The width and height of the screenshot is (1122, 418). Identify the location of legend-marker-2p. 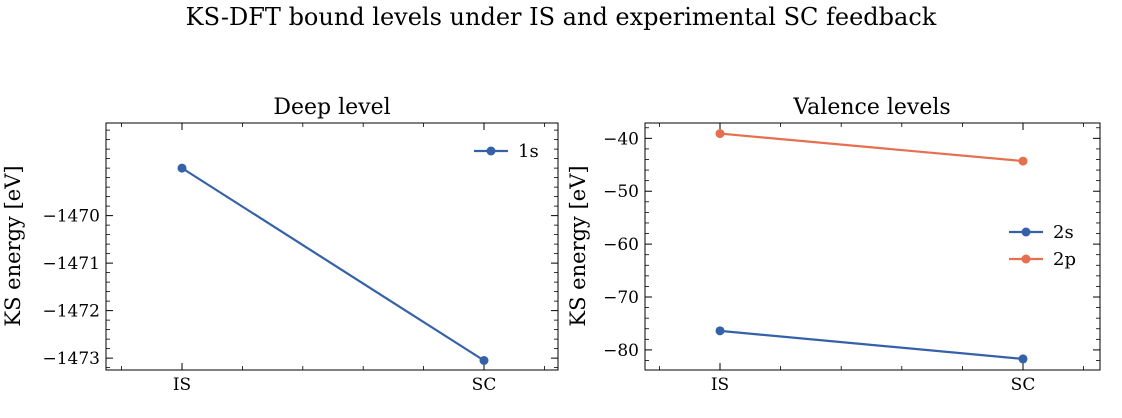
(1026, 259).